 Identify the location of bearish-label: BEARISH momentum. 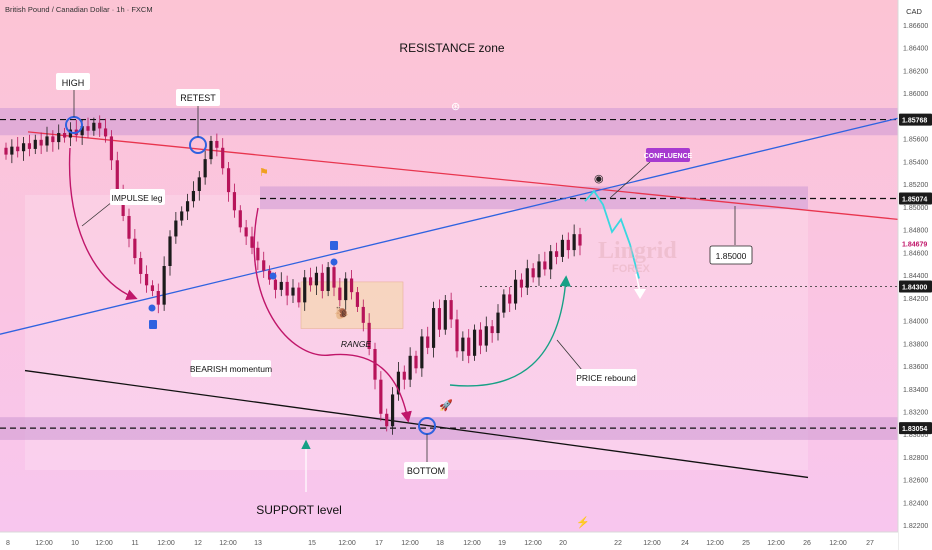
(231, 369).